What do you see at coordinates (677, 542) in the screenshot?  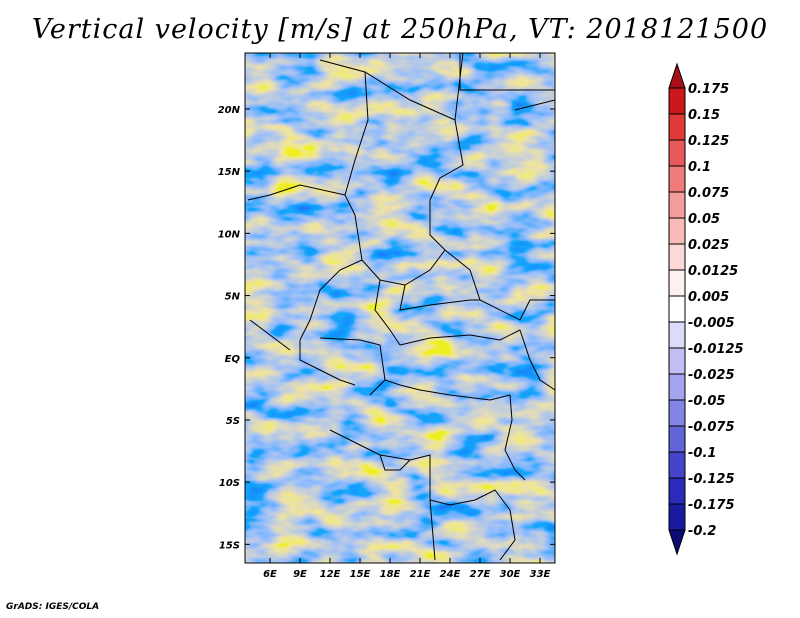 I see `colorbar-min-arrow` at bounding box center [677, 542].